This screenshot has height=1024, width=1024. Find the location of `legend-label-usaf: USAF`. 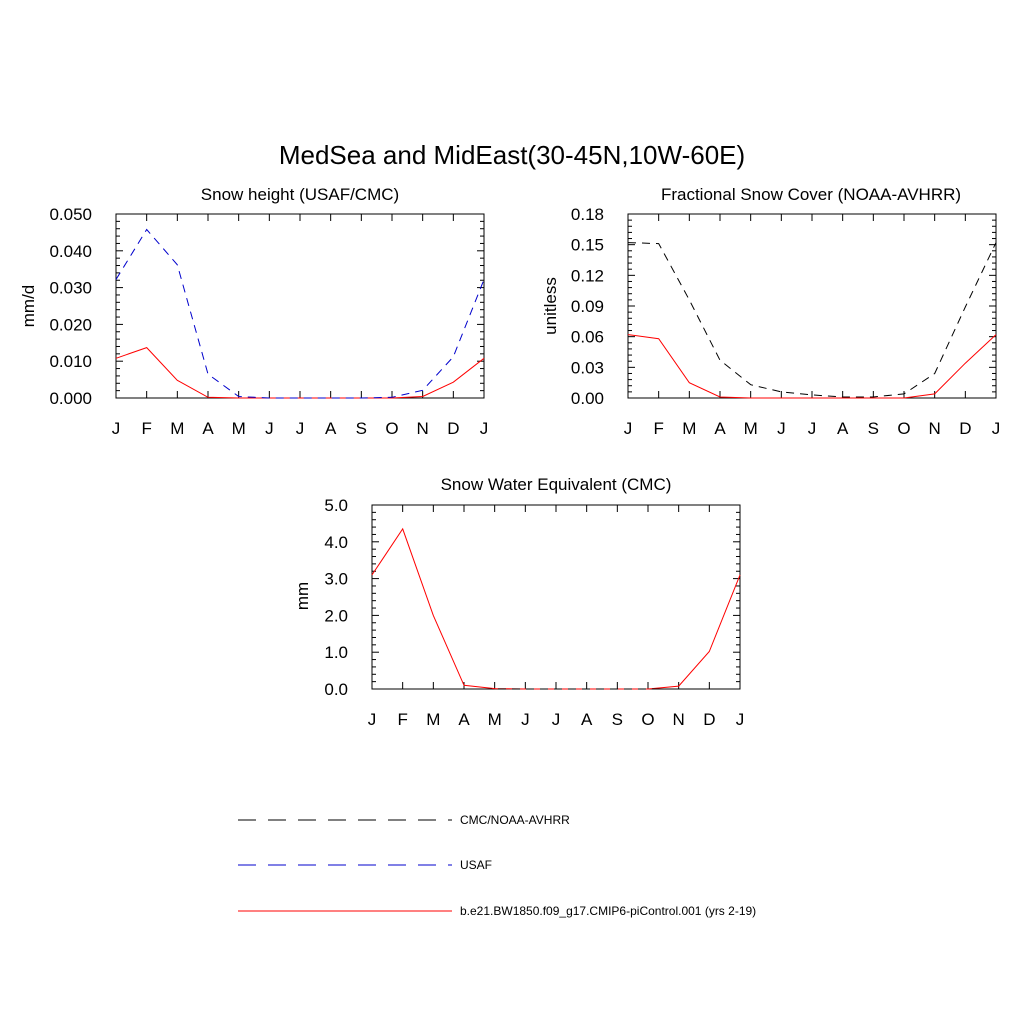

legend-label-usaf: USAF is located at coordinates (476, 865).